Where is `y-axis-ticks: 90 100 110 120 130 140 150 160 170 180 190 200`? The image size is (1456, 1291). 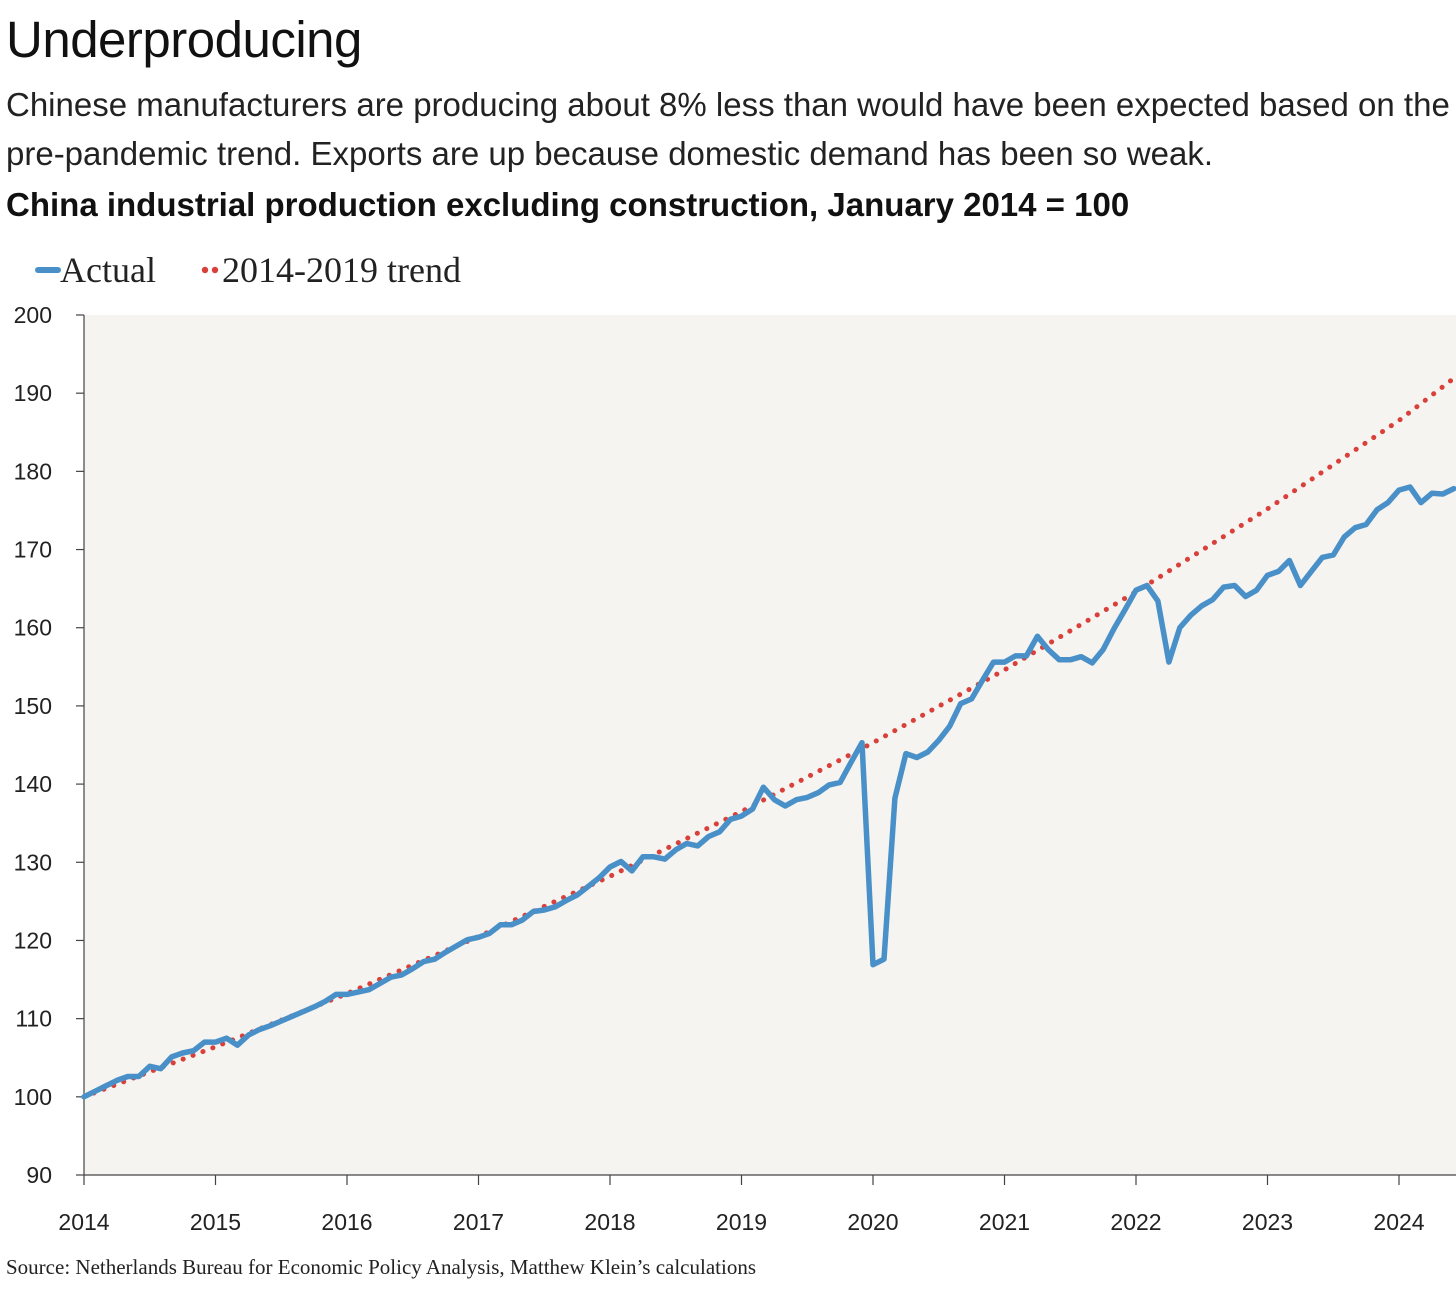
y-axis-ticks: 90 100 110 120 130 140 150 160 170 180 190 200 is located at coordinates (49, 745).